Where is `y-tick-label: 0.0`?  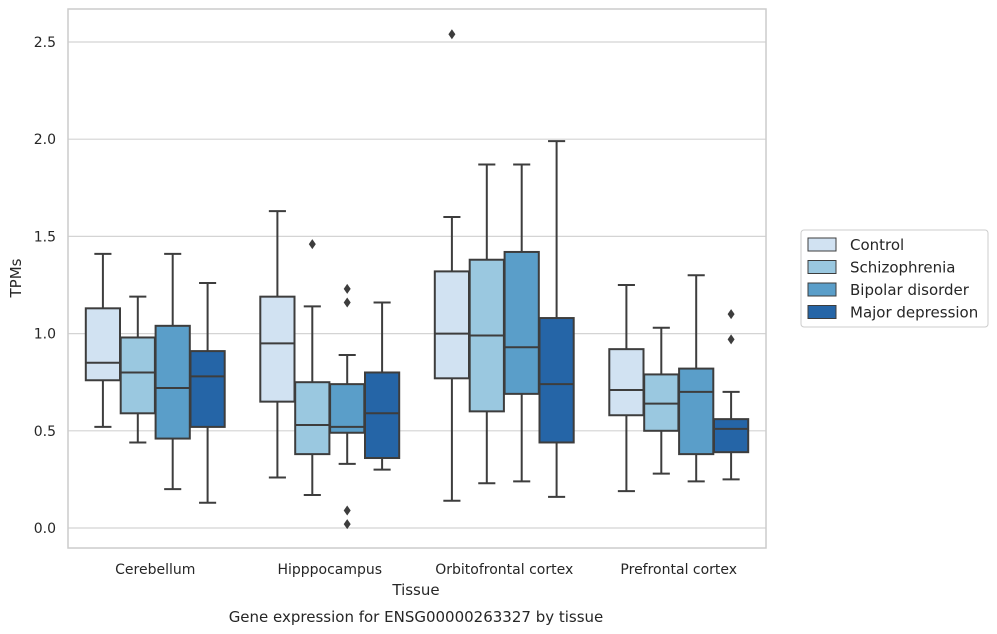
y-tick-label: 0.0 is located at coordinates (45, 529).